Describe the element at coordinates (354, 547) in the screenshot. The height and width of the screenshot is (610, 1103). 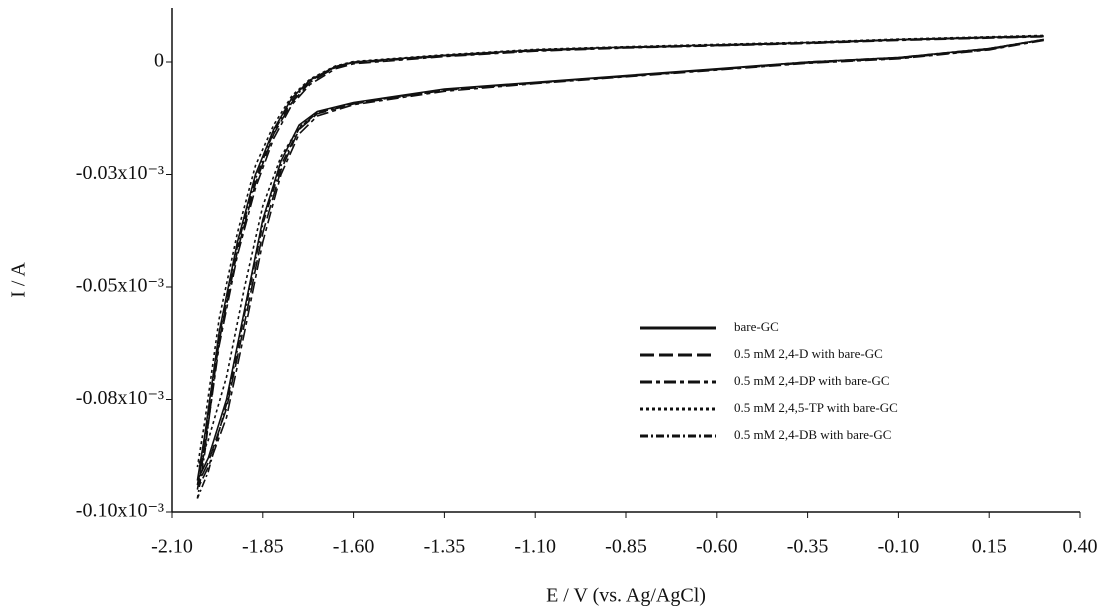
I see `x-tick-label: -1.60` at that location.